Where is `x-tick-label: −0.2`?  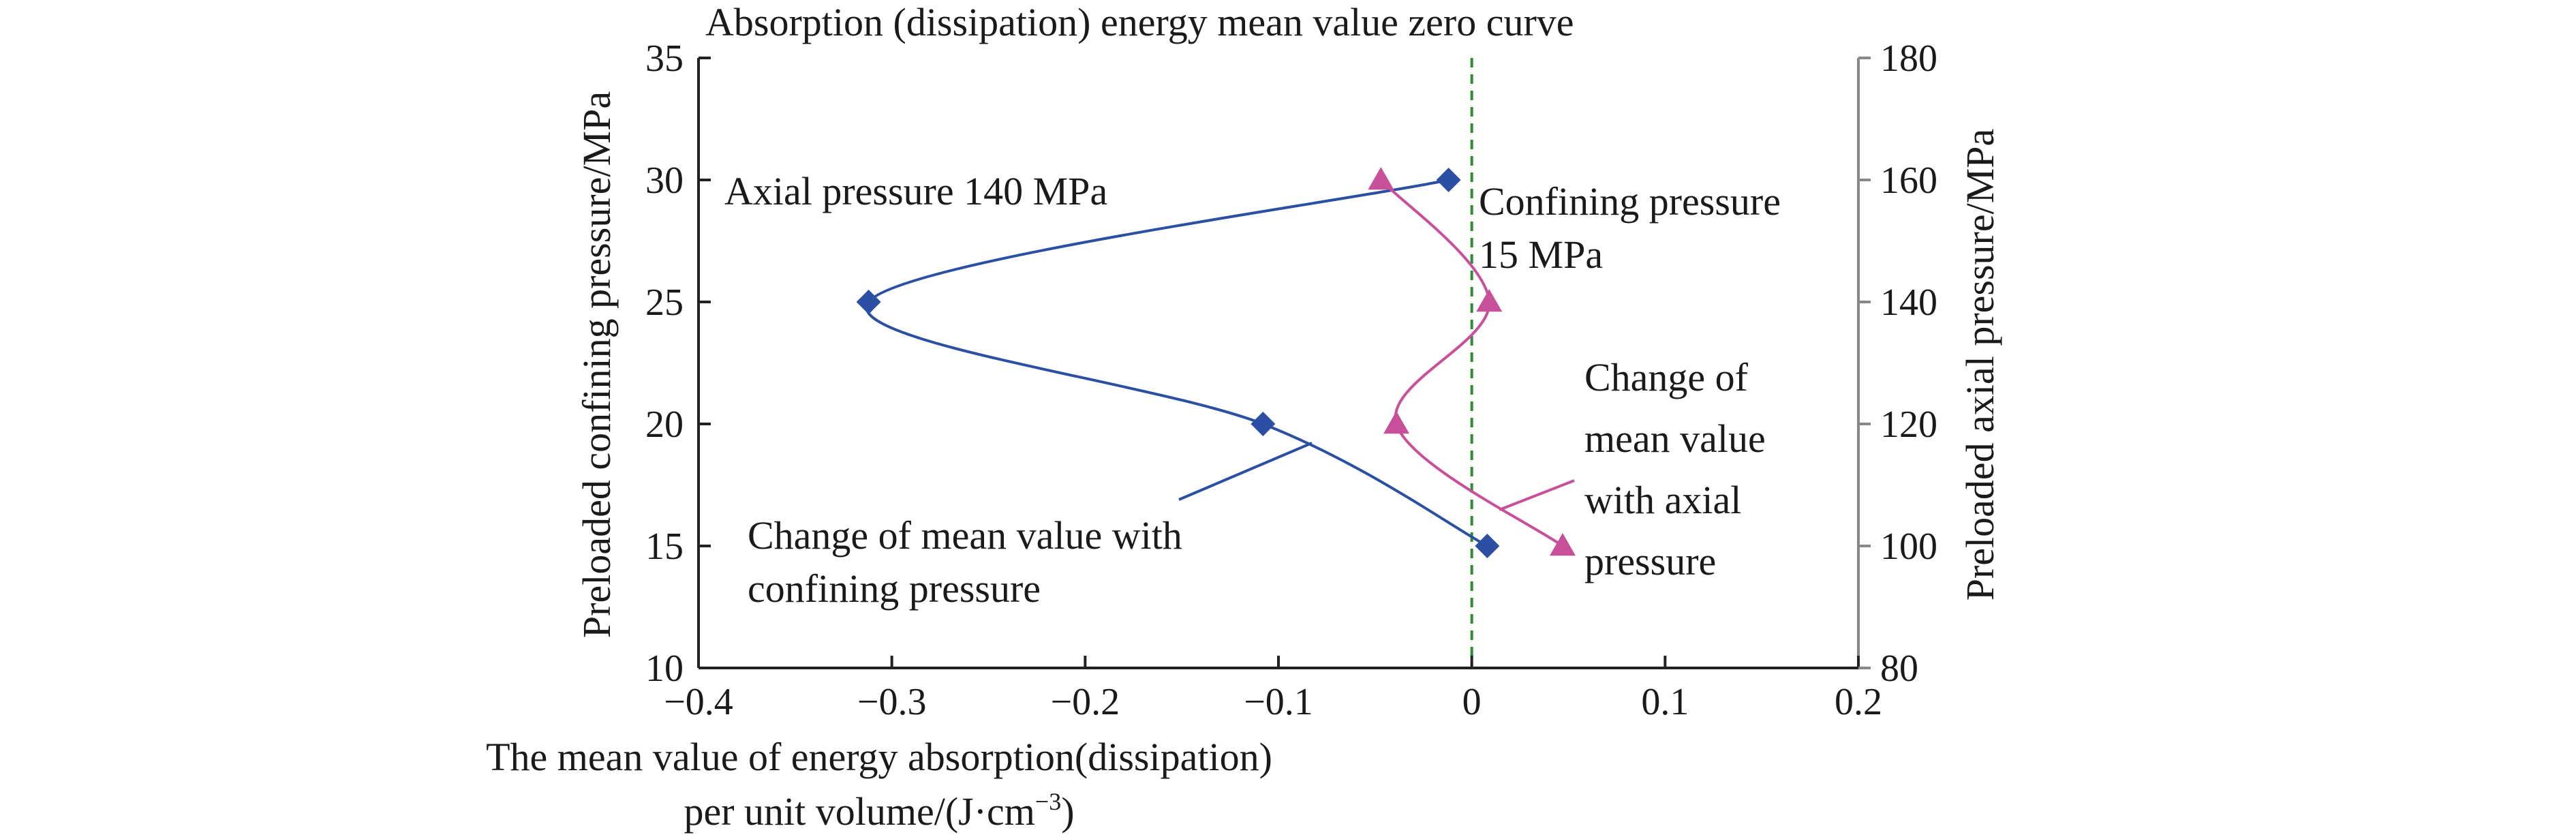
x-tick-label: −0.2 is located at coordinates (1085, 702).